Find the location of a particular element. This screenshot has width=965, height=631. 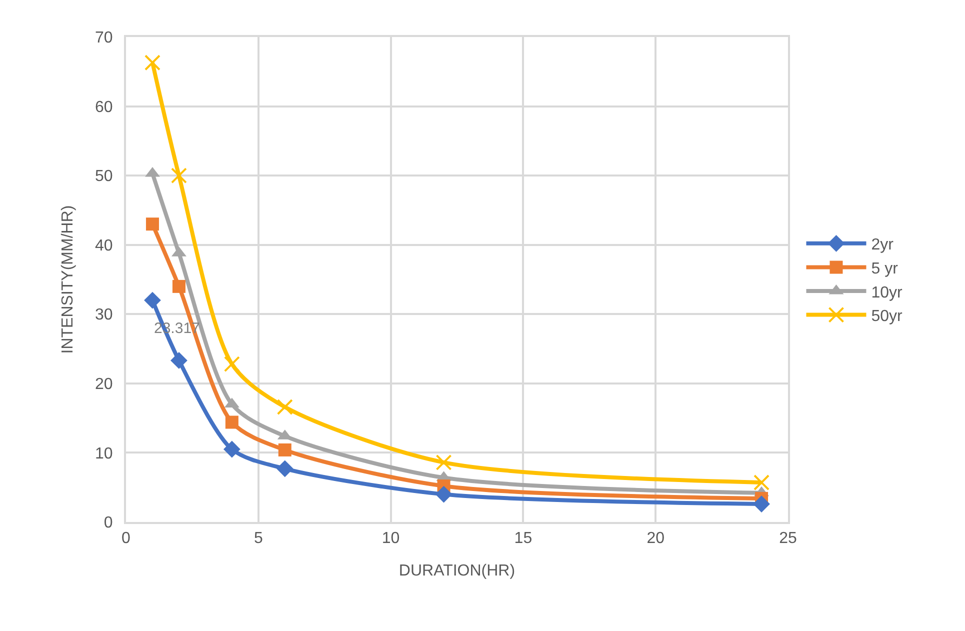

y-tick-label: 40 is located at coordinates (104, 245).